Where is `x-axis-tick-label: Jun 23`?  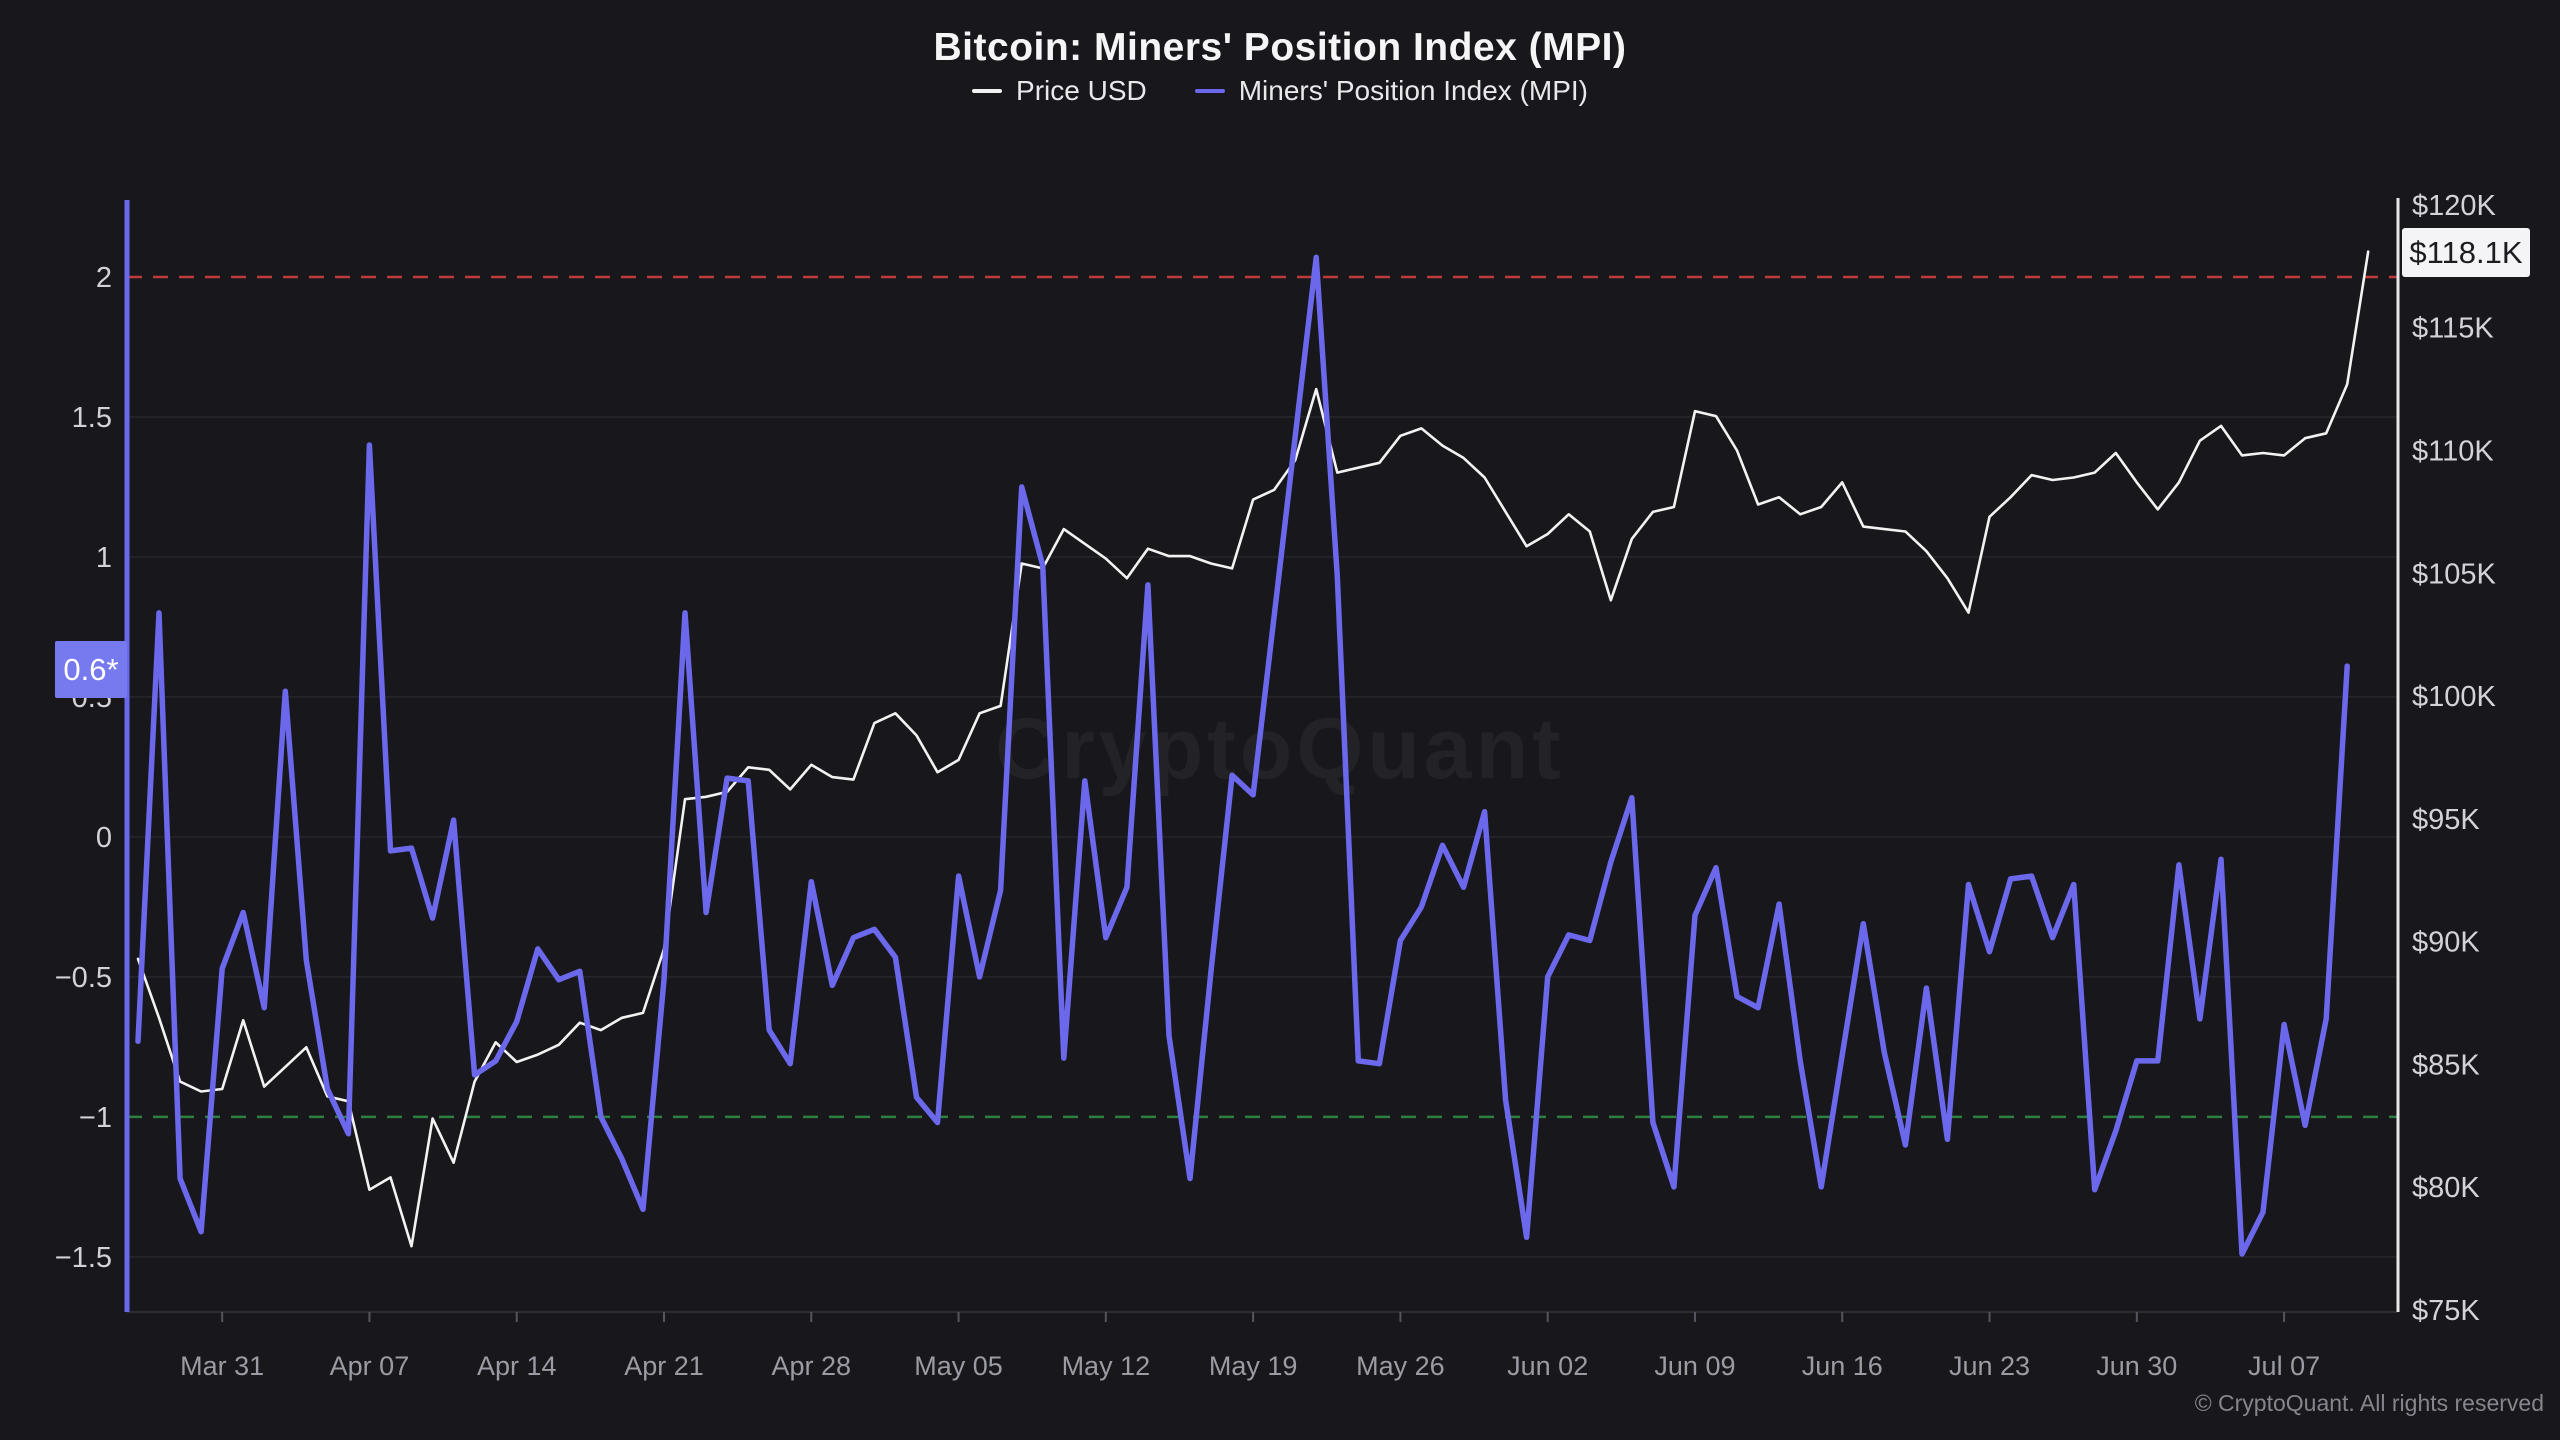 x-axis-tick-label: Jun 23 is located at coordinates (1989, 1366).